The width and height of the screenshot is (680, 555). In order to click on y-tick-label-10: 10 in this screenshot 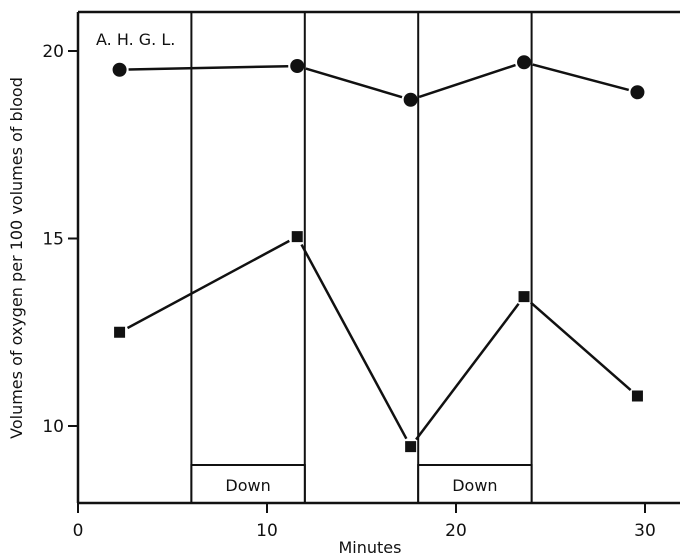, I will do `click(53, 427)`.